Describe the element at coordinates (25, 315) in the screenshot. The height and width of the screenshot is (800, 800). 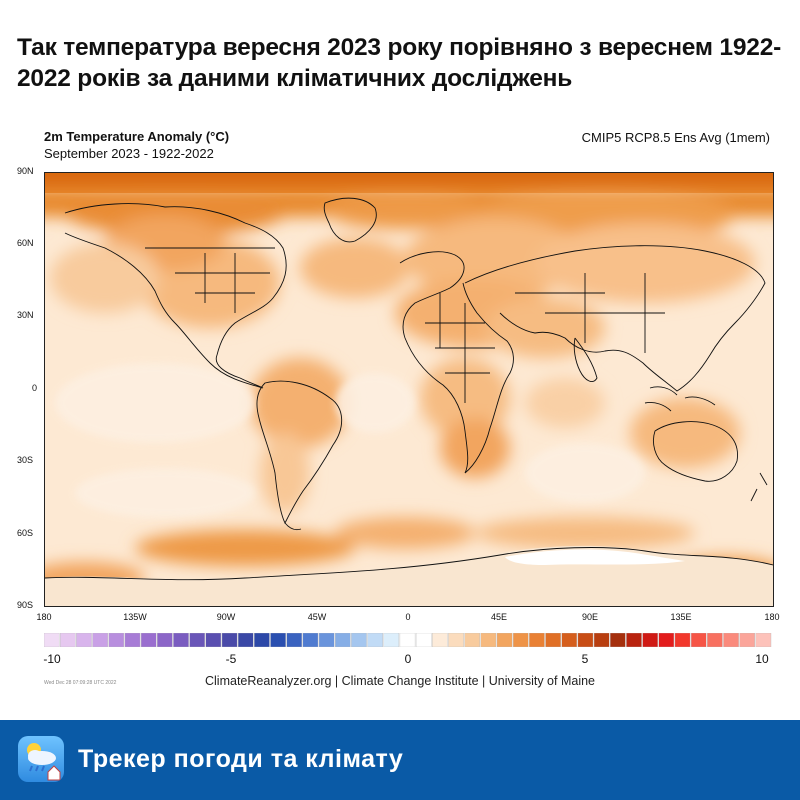
I see `lat-label: 30N` at that location.